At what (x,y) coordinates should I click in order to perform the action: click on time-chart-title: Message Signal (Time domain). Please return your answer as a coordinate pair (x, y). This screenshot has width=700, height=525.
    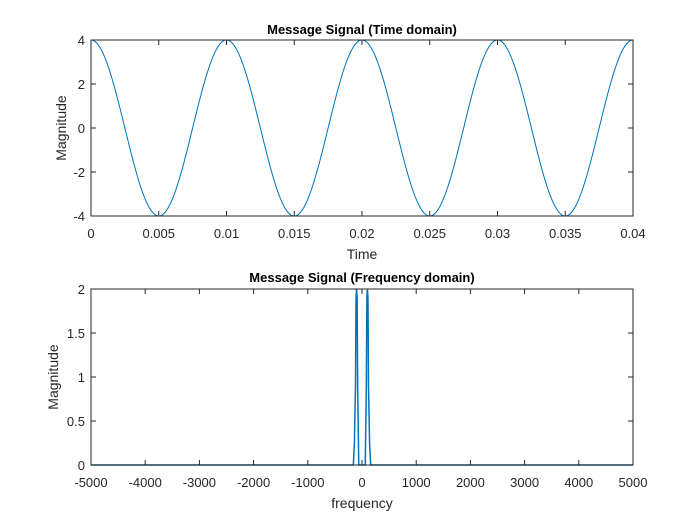
    Looking at the image, I should click on (362, 29).